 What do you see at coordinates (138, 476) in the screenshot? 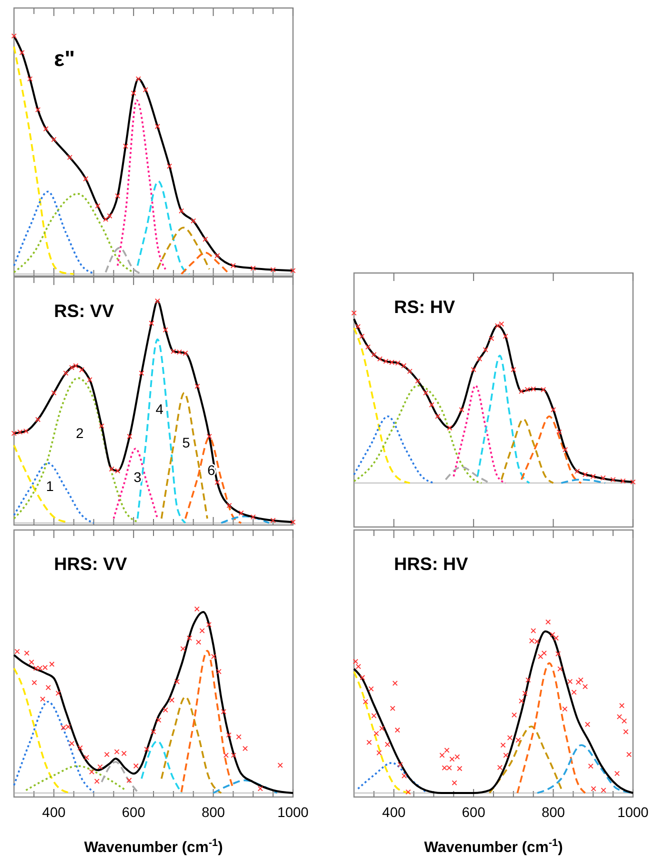
I see `annotation: 3` at bounding box center [138, 476].